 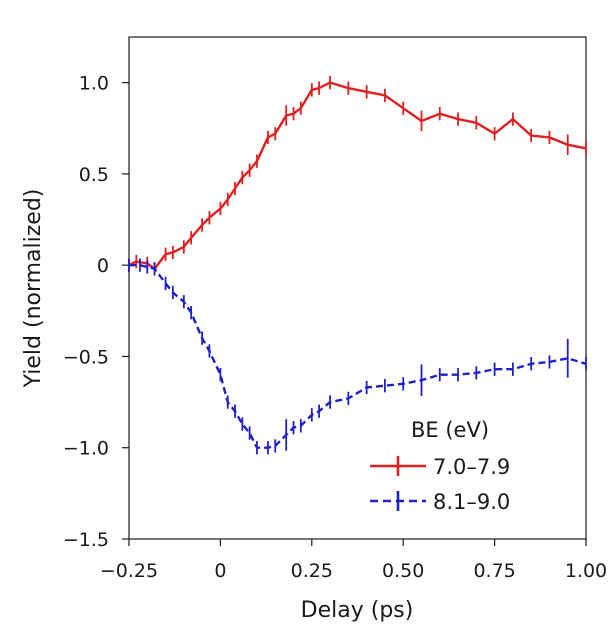 What do you see at coordinates (86, 449) in the screenshot?
I see `y-tick-label: −1.0` at bounding box center [86, 449].